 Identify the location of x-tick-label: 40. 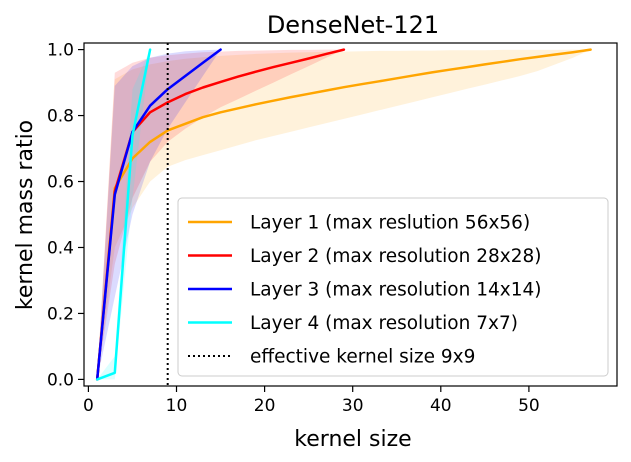
(441, 406).